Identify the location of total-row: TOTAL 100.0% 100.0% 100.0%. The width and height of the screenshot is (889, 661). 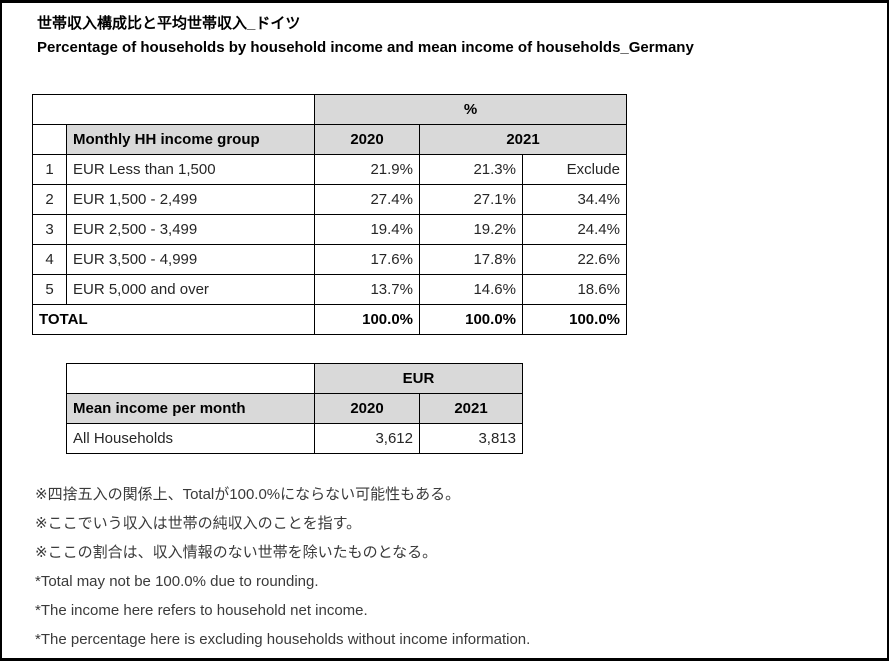
(329, 319).